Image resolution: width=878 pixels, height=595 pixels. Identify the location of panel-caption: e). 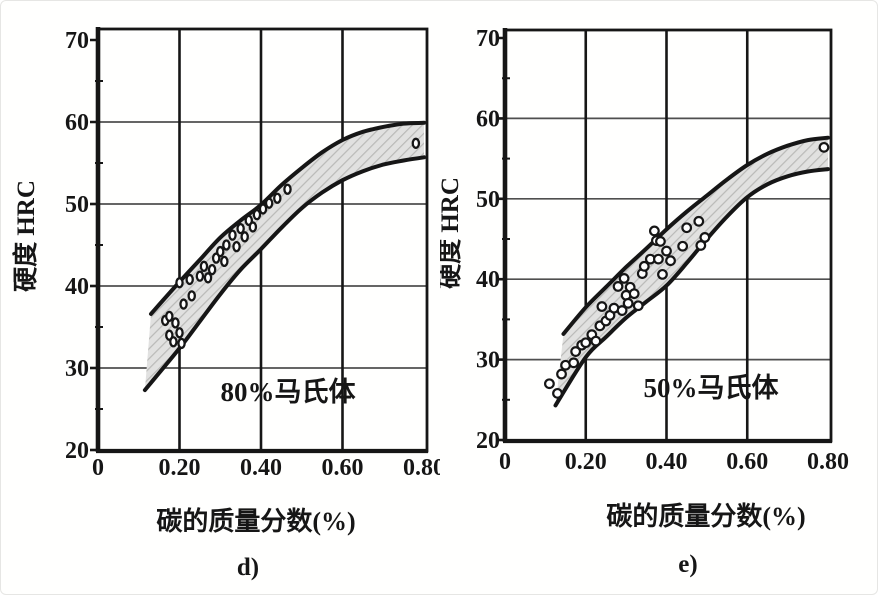
(687, 564).